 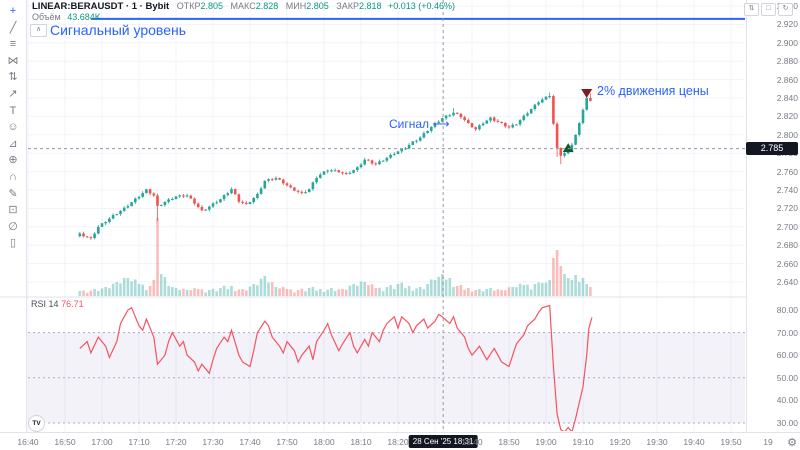 I want to click on time-tick-label: 19:00, so click(x=546, y=442).